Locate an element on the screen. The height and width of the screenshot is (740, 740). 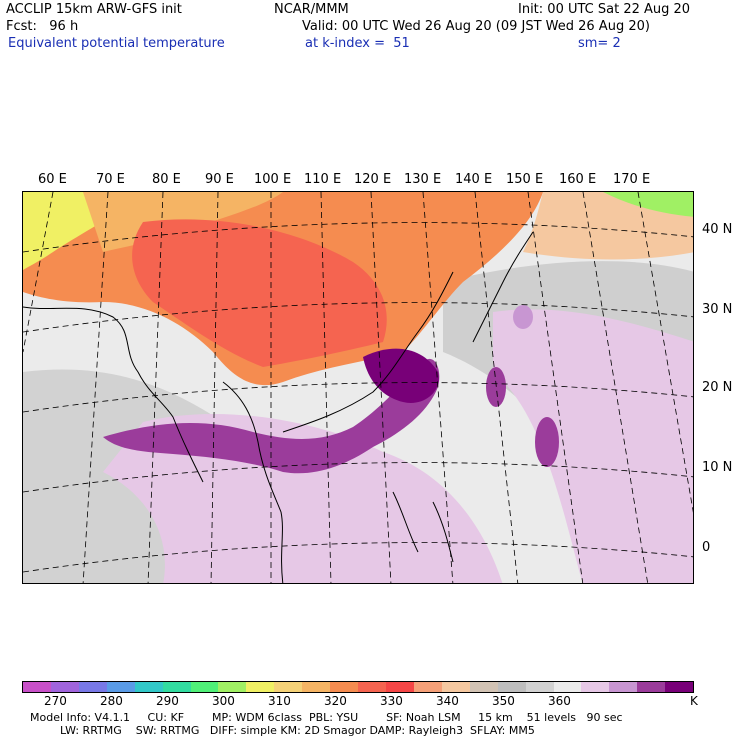
light-purple-pacific is located at coordinates (593, 446).